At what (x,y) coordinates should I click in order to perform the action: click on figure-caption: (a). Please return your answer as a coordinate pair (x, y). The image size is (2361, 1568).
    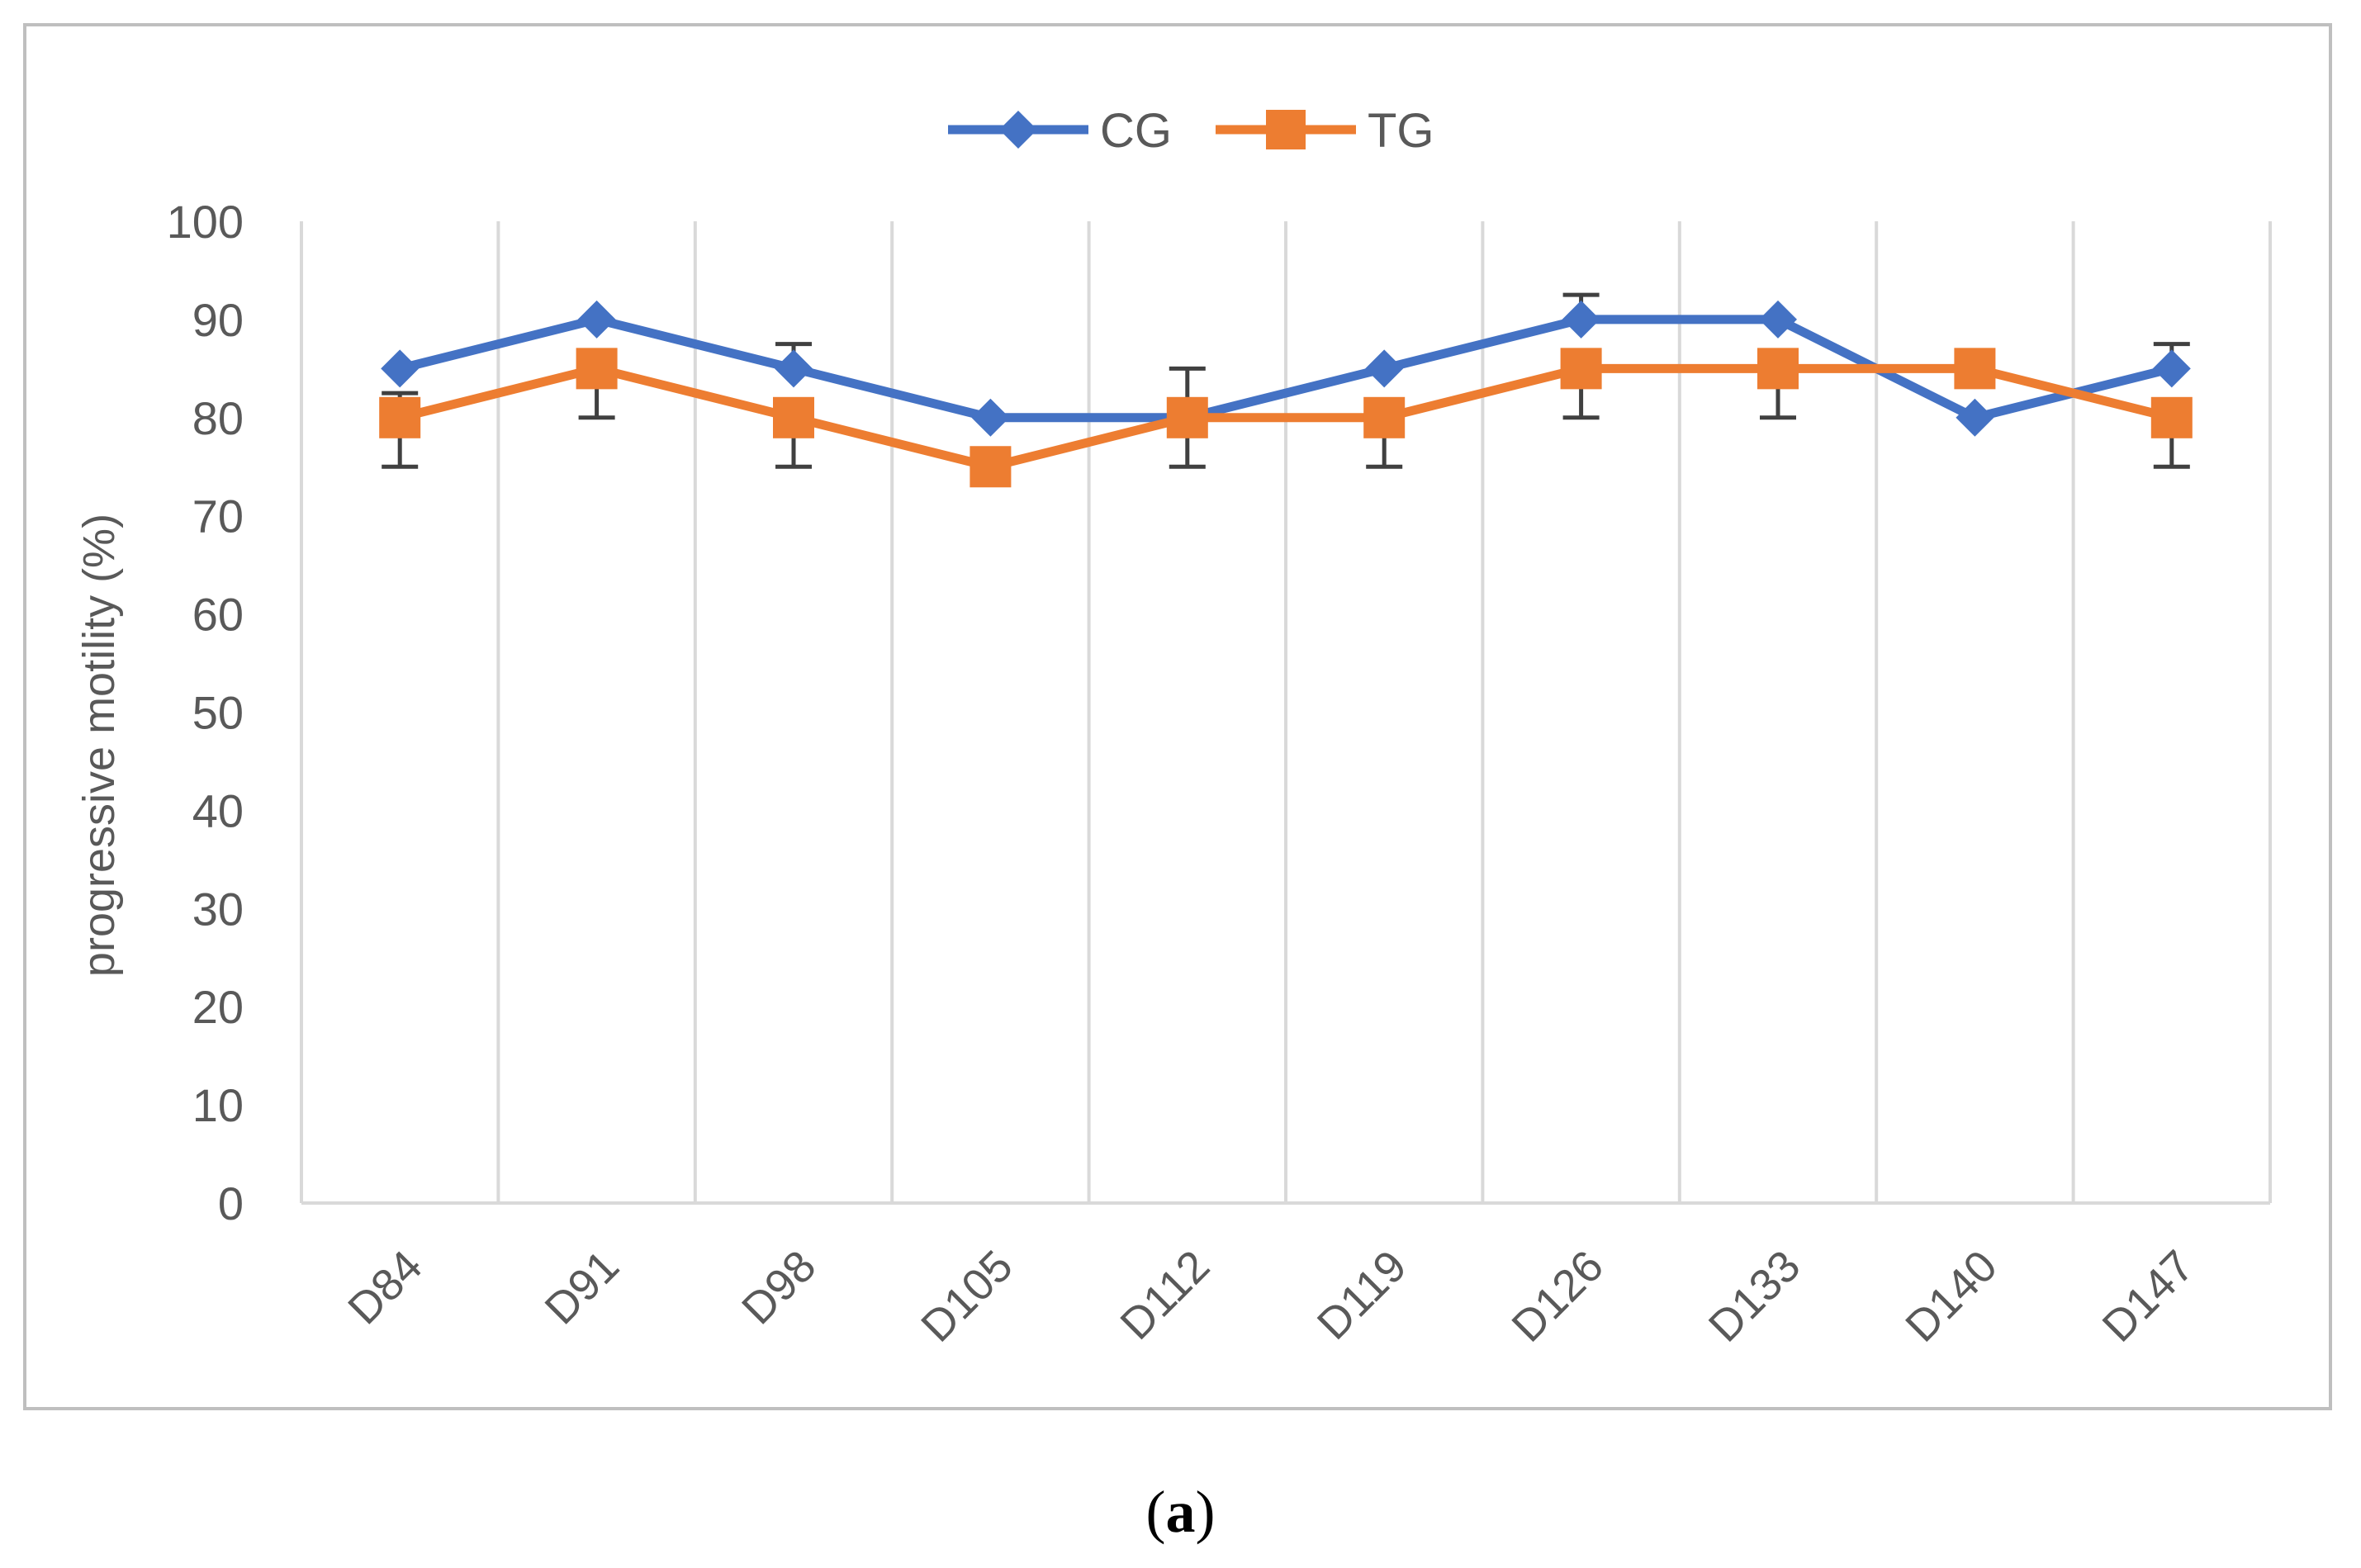
    Looking at the image, I should click on (1180, 1512).